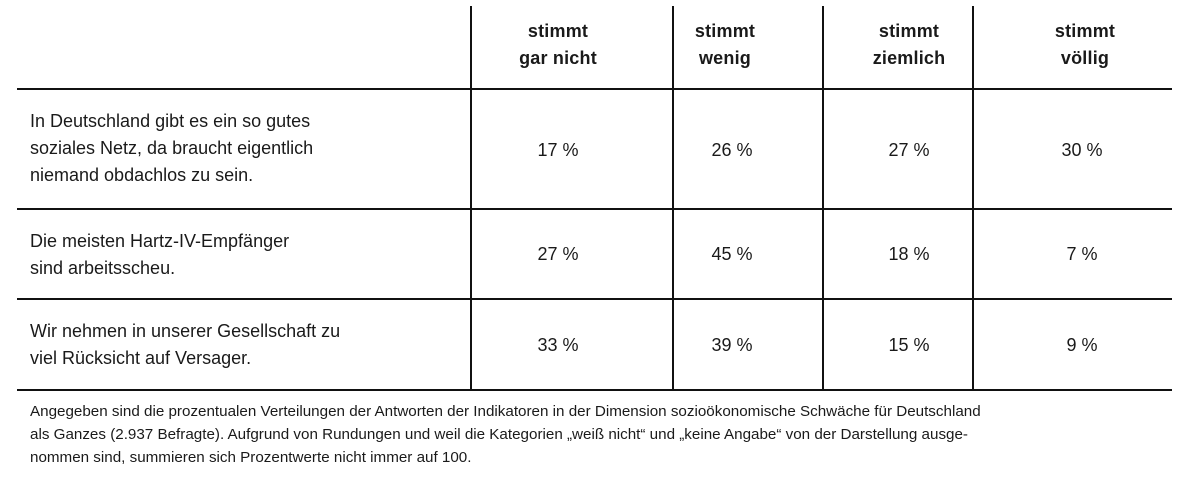 This screenshot has width=1200, height=503. I want to click on row-label-line: Wir nehmen in unserer Gesellschaft zu, so click(185, 331).